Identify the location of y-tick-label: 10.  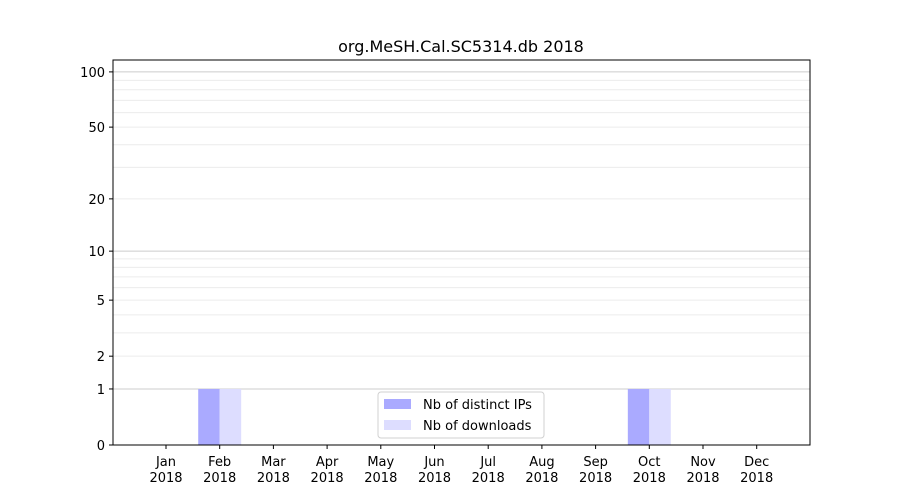
(96, 252).